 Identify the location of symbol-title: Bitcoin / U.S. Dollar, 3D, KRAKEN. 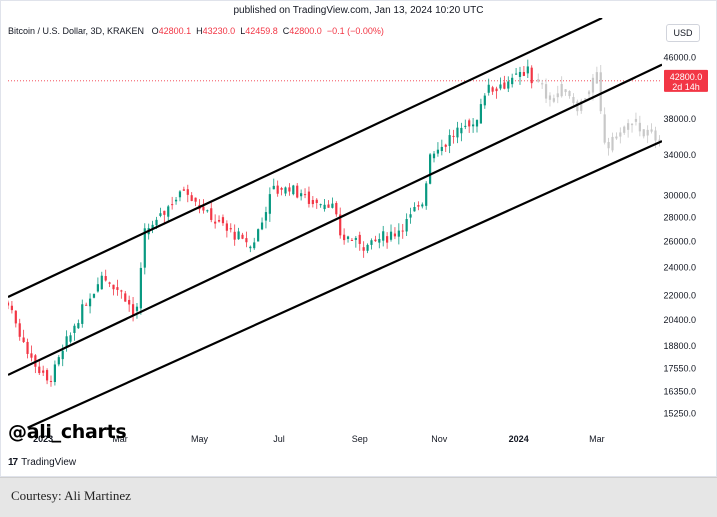
(76, 31).